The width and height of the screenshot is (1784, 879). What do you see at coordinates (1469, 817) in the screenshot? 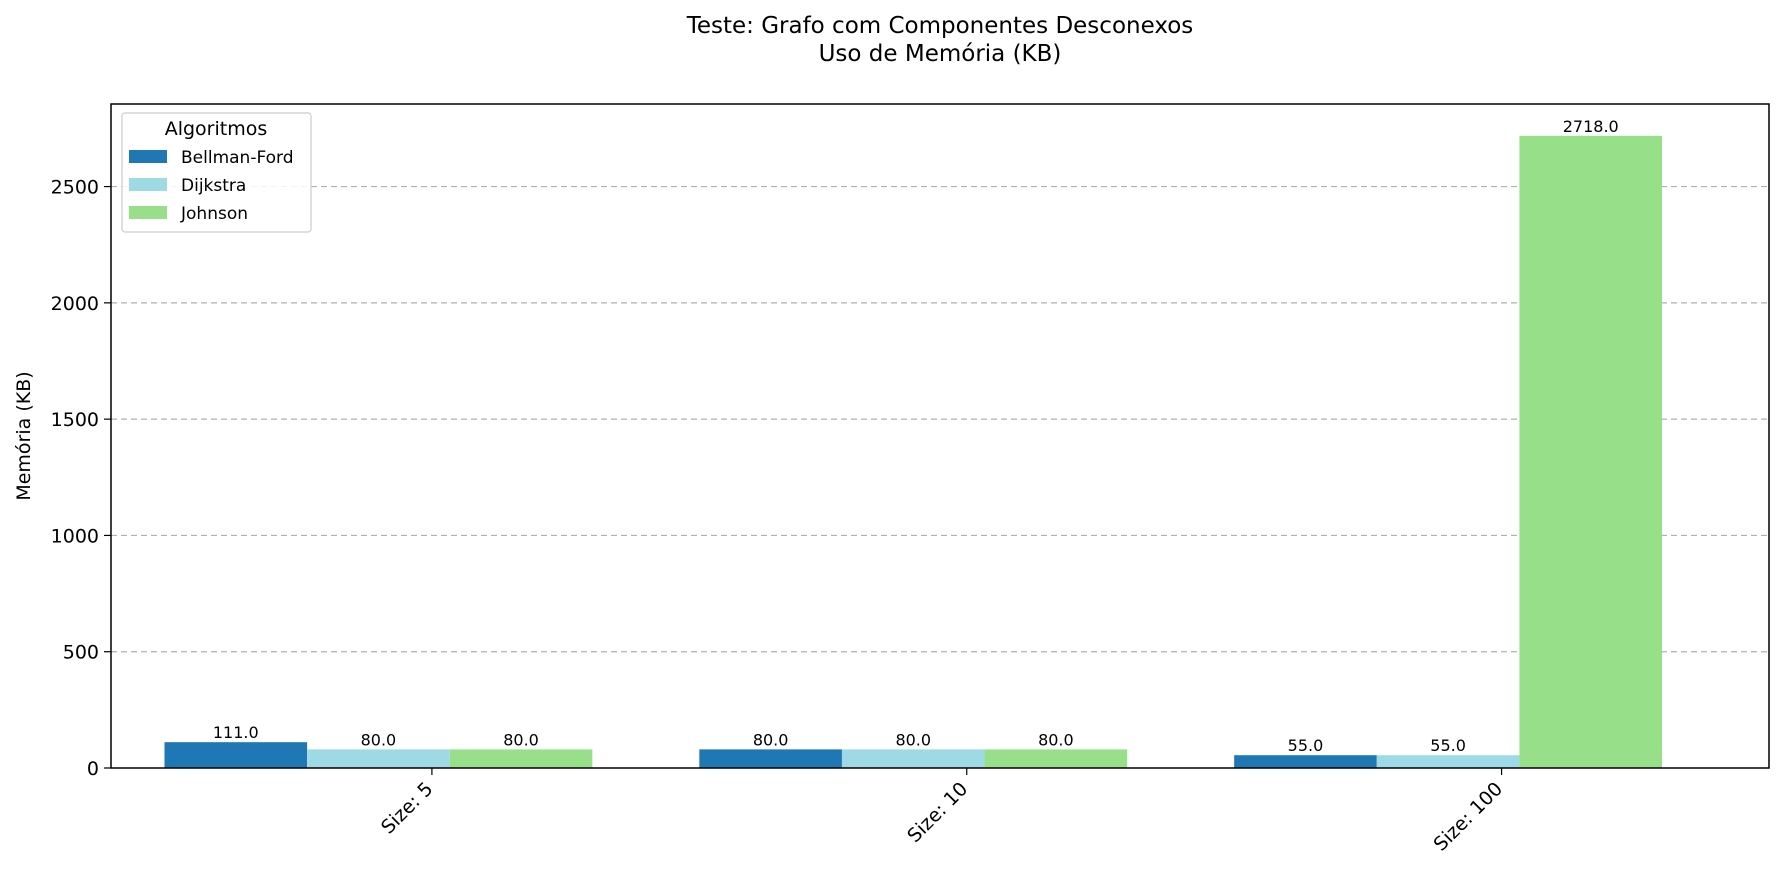
I see `x-tick-label: Size: 100` at bounding box center [1469, 817].